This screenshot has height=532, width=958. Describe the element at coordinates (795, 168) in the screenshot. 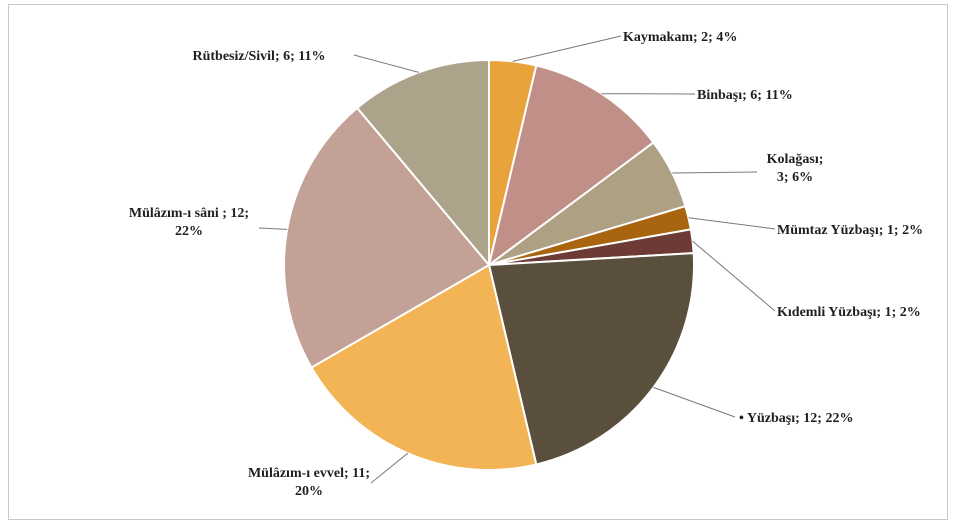

I see `slice-label: Kolağası; 3; 6%` at that location.